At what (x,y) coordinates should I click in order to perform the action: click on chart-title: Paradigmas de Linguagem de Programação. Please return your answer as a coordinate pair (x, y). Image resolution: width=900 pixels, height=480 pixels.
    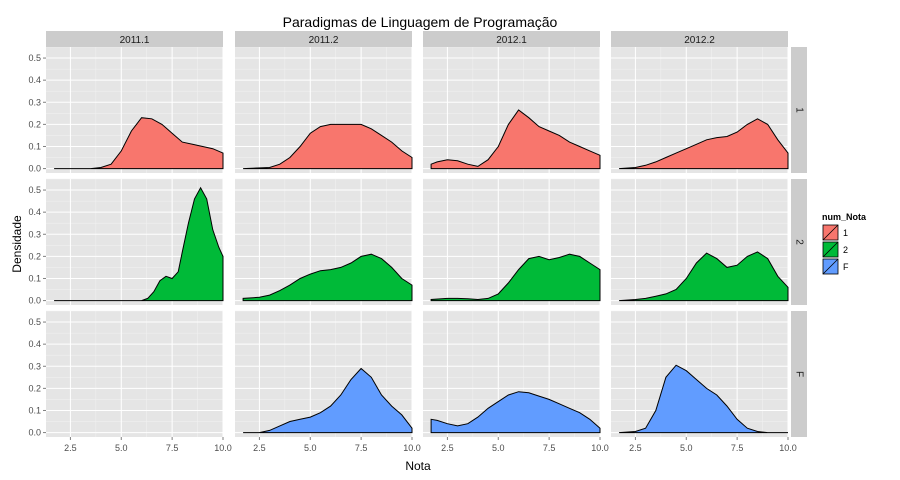
    Looking at the image, I should click on (420, 22).